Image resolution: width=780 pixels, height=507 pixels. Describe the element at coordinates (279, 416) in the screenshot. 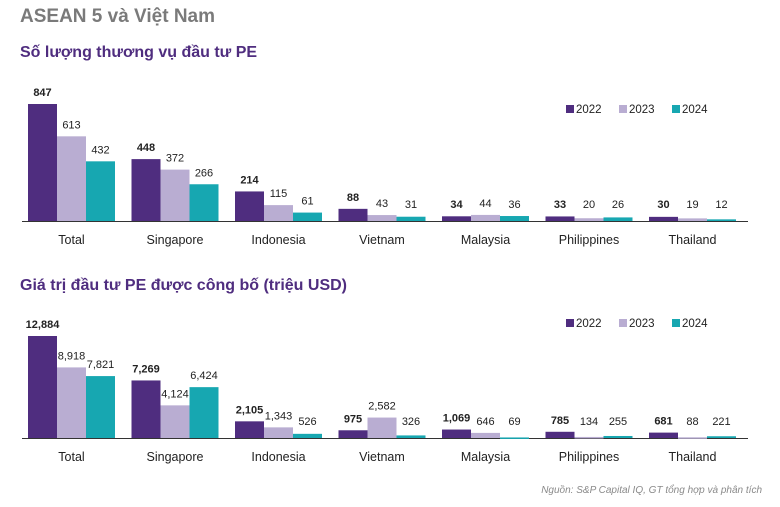

I see `data-label: 1,343` at that location.